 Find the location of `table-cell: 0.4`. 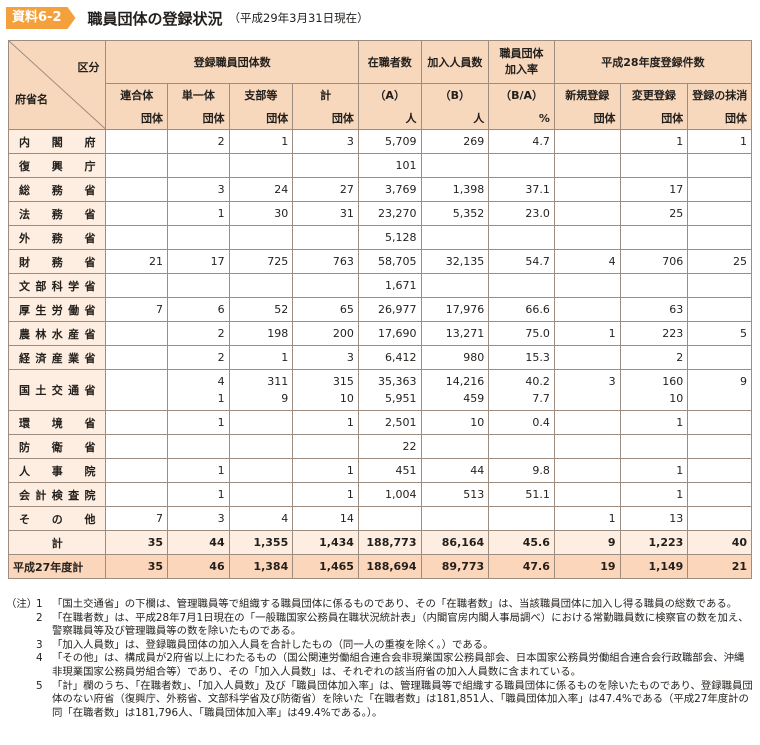

table-cell: 0.4 is located at coordinates (521, 422).